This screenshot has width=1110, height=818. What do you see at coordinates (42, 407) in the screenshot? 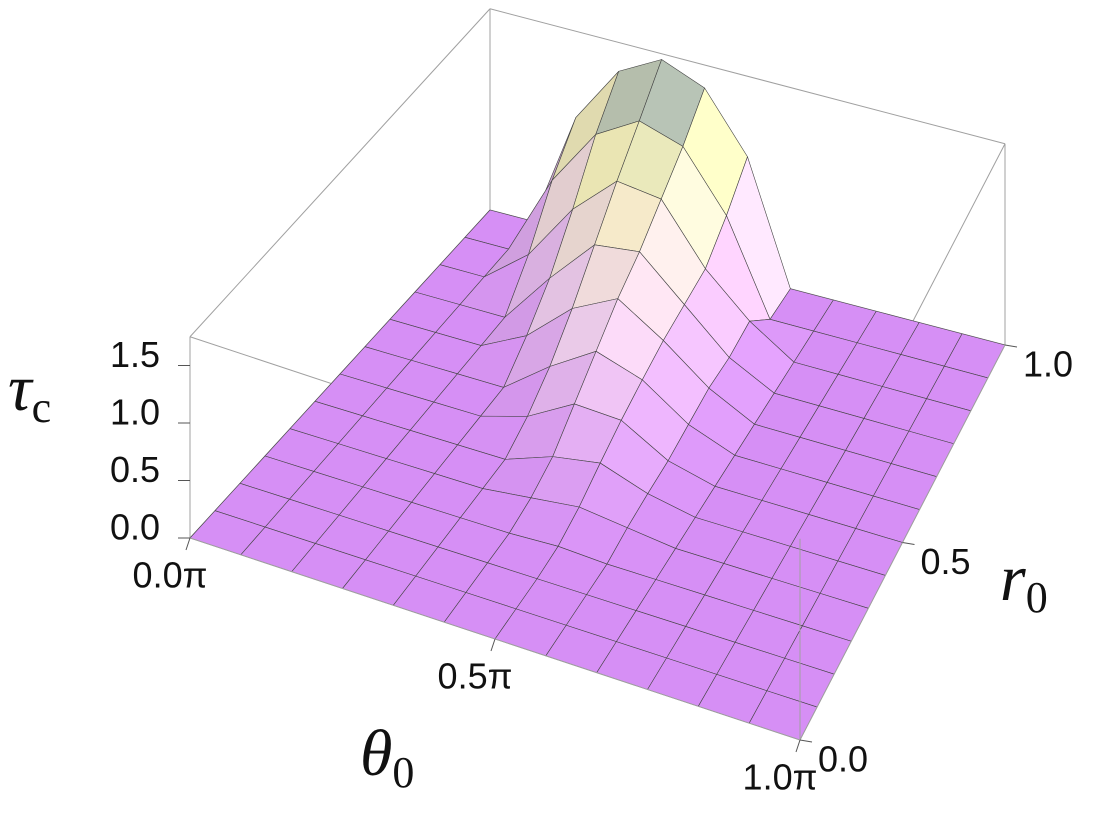
I see `z-label-subscript: c` at bounding box center [42, 407].